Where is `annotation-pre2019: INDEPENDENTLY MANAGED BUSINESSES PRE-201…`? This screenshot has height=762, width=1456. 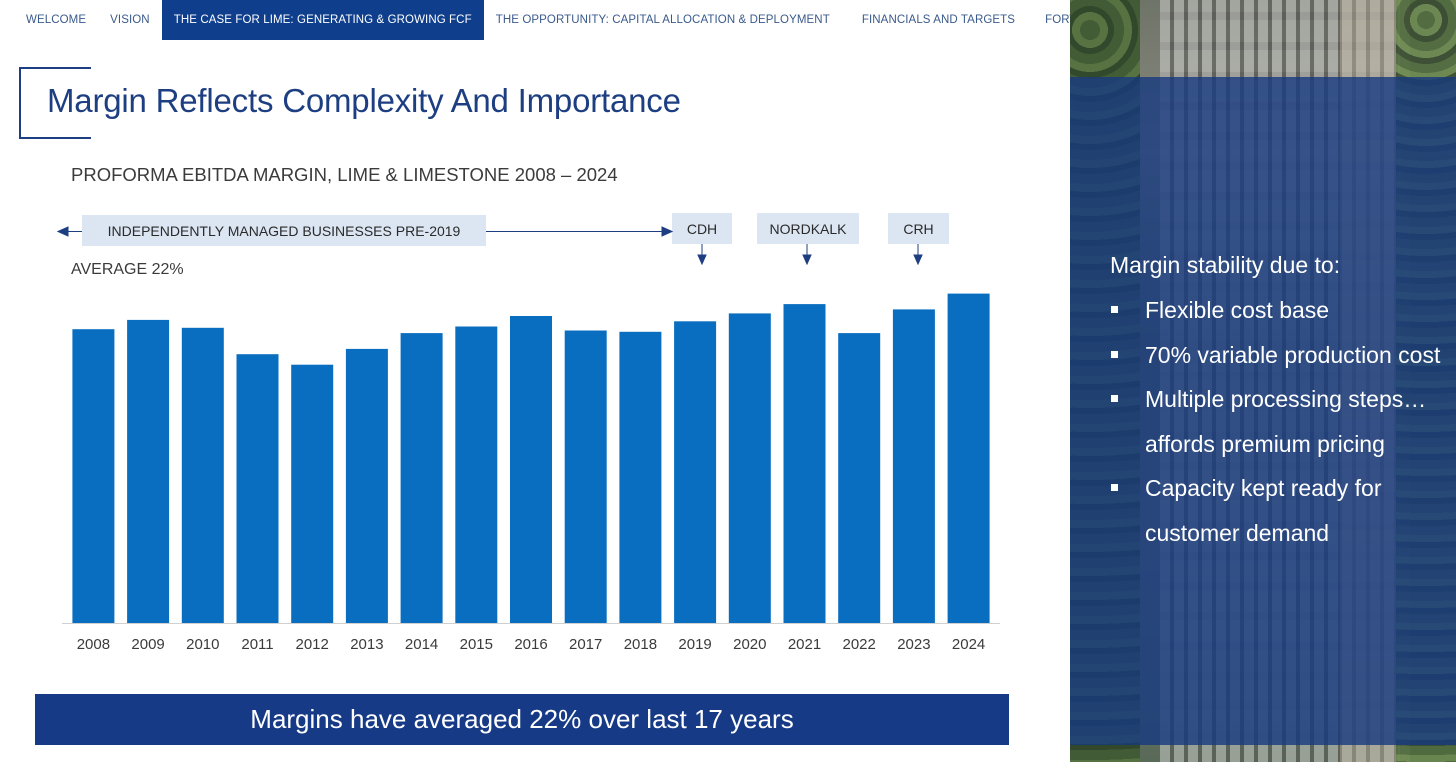 annotation-pre2019: INDEPENDENTLY MANAGED BUSINESSES PRE-201… is located at coordinates (284, 230).